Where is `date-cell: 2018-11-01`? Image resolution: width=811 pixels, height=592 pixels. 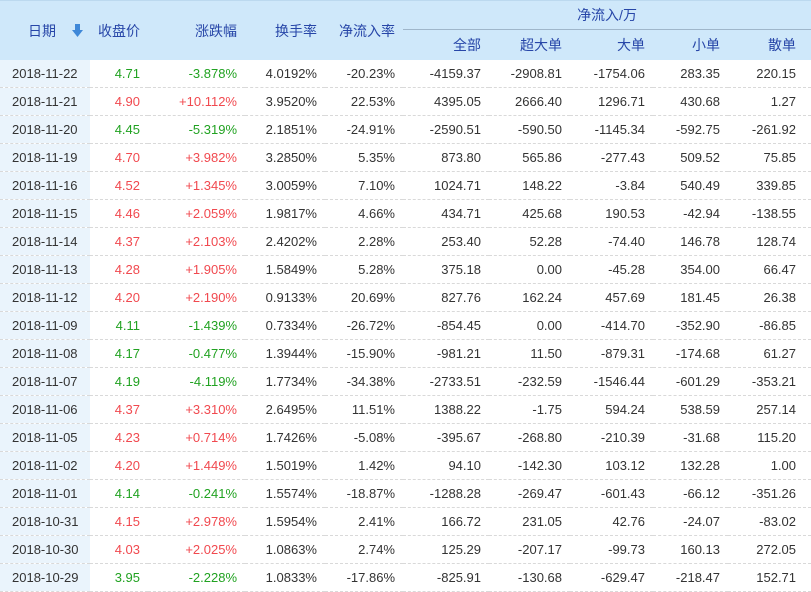 date-cell: 2018-11-01 is located at coordinates (45, 493).